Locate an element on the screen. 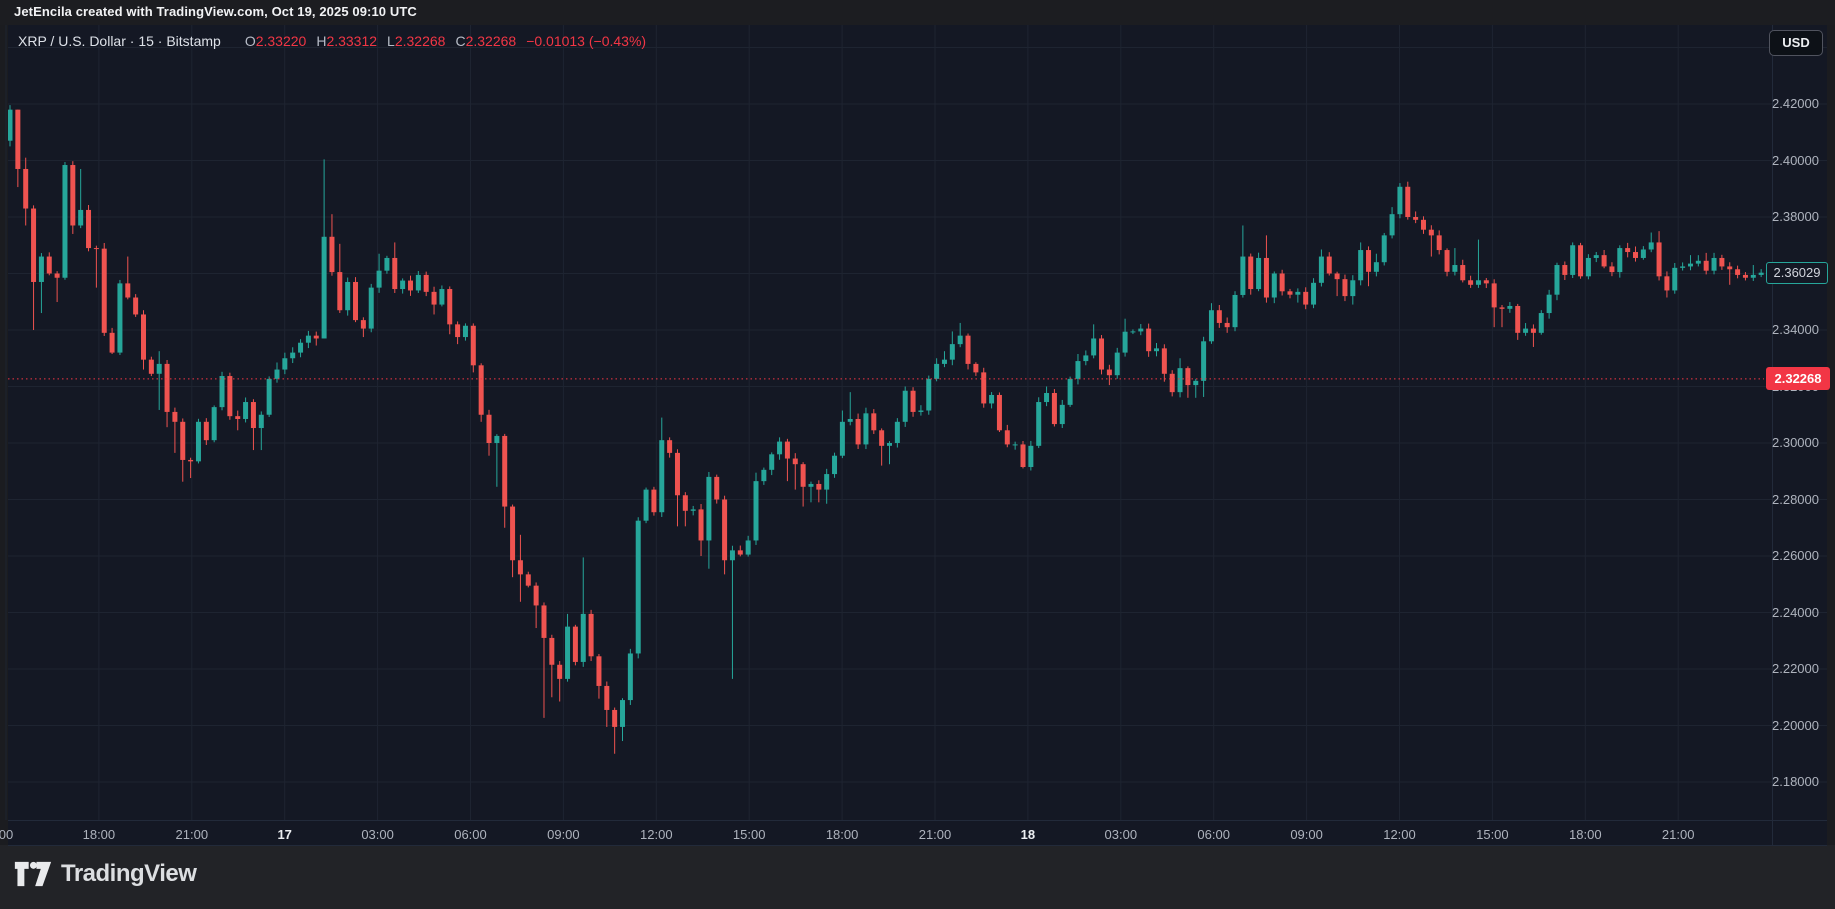 The width and height of the screenshot is (1835, 909). time-axis-separator is located at coordinates (917, 820).